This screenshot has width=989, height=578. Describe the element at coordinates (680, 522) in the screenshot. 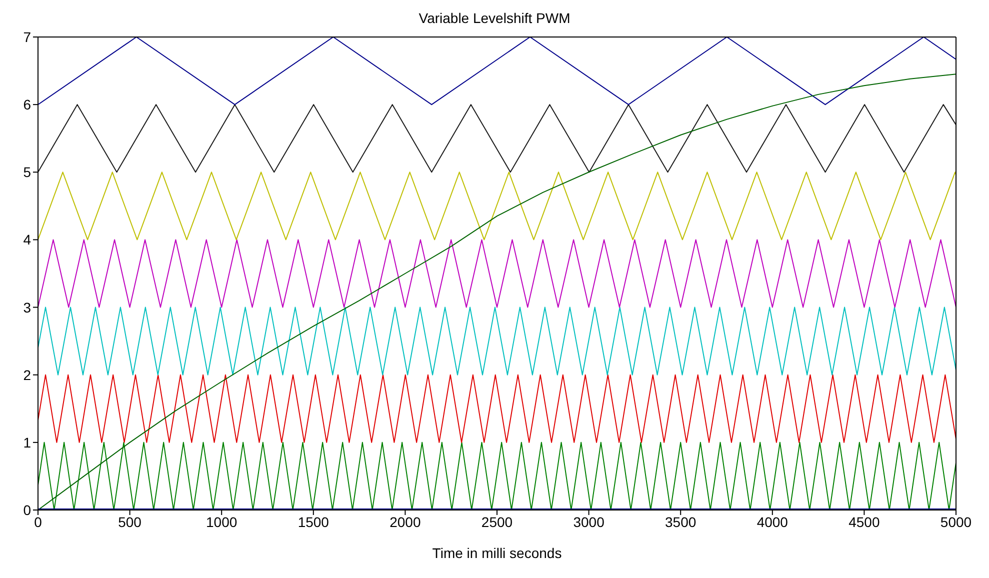

I see `x-tick-label: 3500` at that location.